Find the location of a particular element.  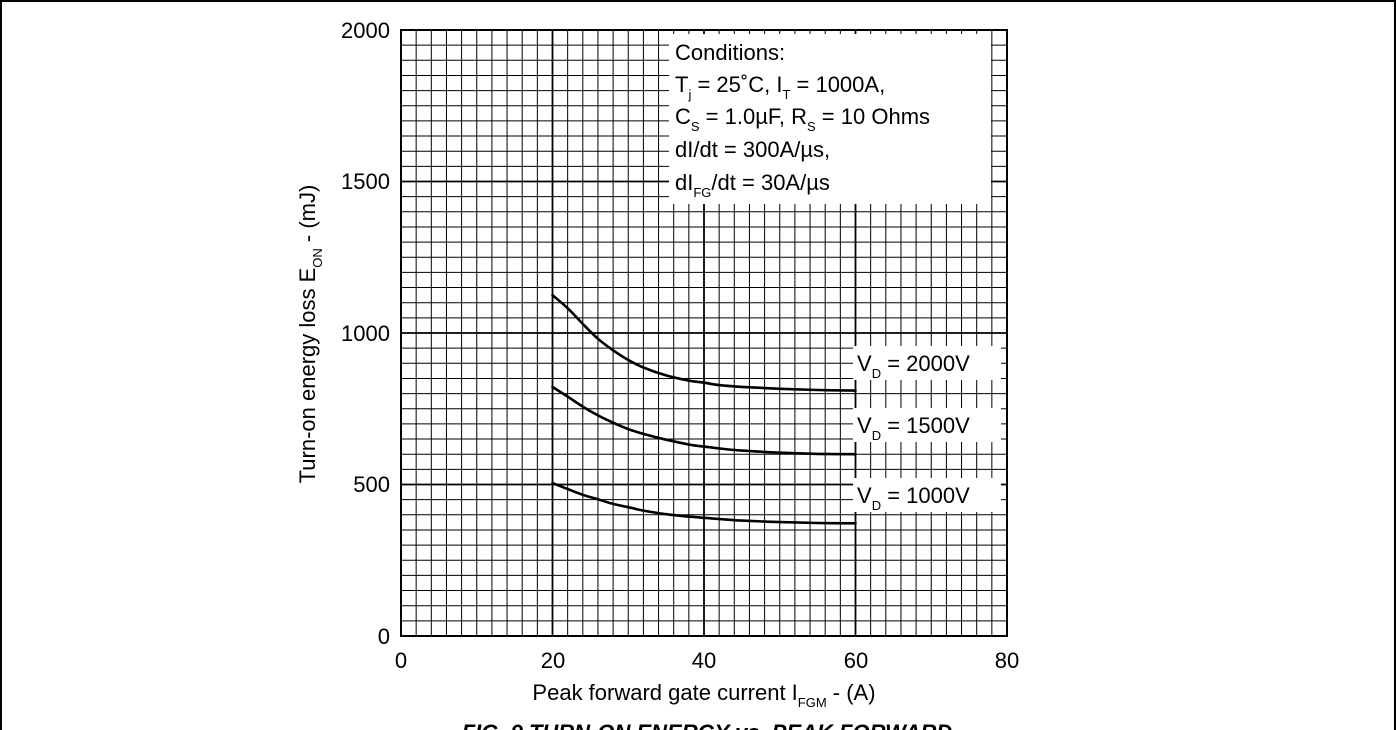

figure-caption: FIG. 9 TURN-ON ENERGY vs. PEAK FORWARD is located at coordinates (707, 725).